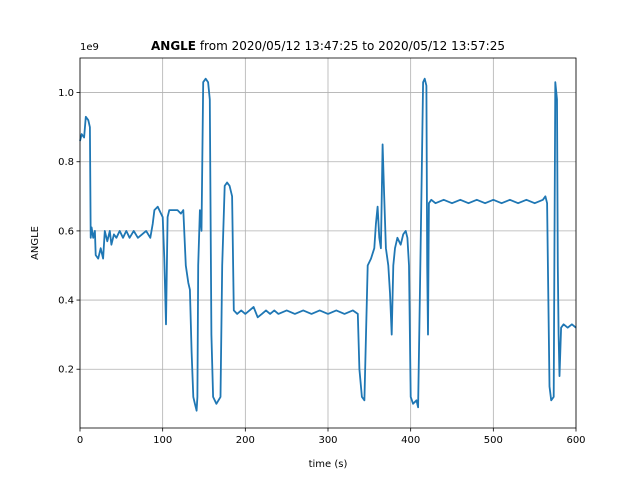 The image size is (640, 485). What do you see at coordinates (327, 440) in the screenshot?
I see `x-tick-label: 300` at bounding box center [327, 440].